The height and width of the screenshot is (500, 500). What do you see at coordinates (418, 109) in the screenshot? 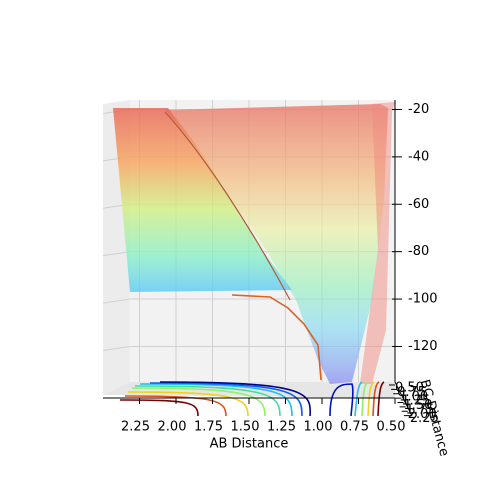
I see `z-tick-label: -20` at bounding box center [418, 109].